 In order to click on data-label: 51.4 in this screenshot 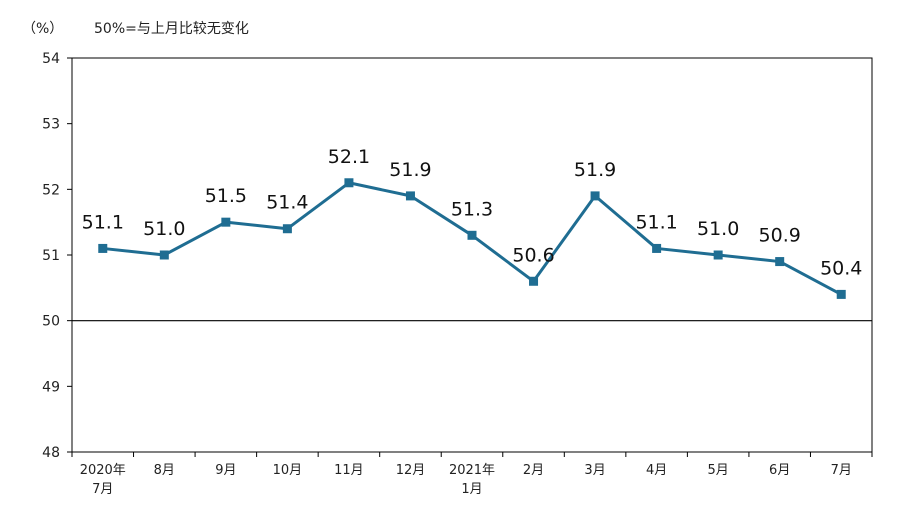, I will do `click(287, 203)`.